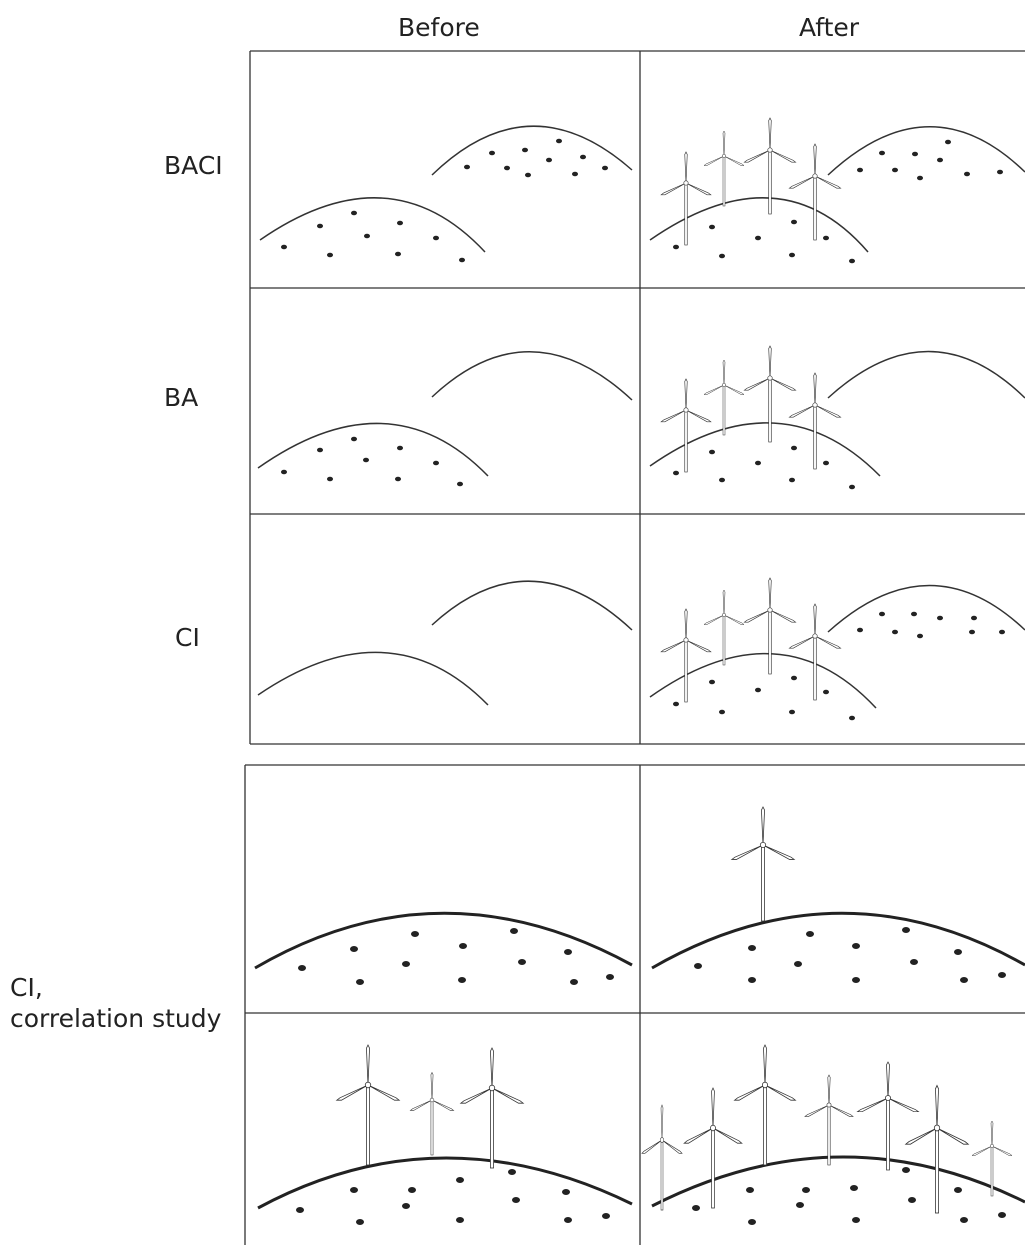 The height and width of the screenshot is (1245, 1025). I want to click on column-header-after: After, so click(829, 27).